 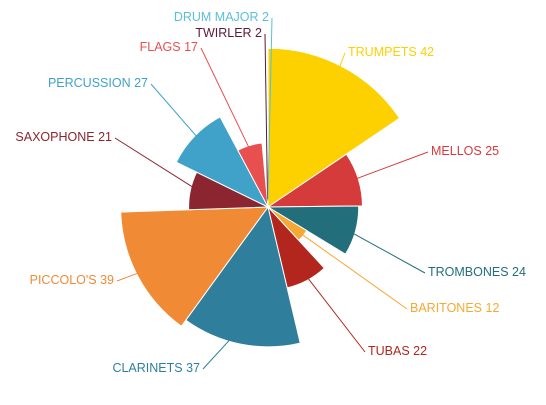 I want to click on slice-name: TUBAS, so click(x=389, y=351).